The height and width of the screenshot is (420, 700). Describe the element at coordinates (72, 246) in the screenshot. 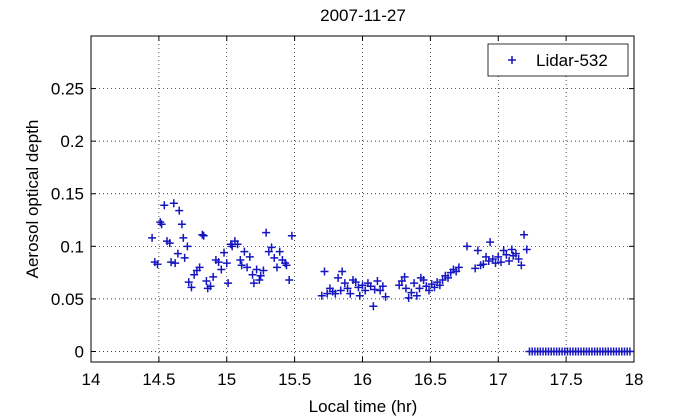

I see `y-tick-label: 0.1` at that location.